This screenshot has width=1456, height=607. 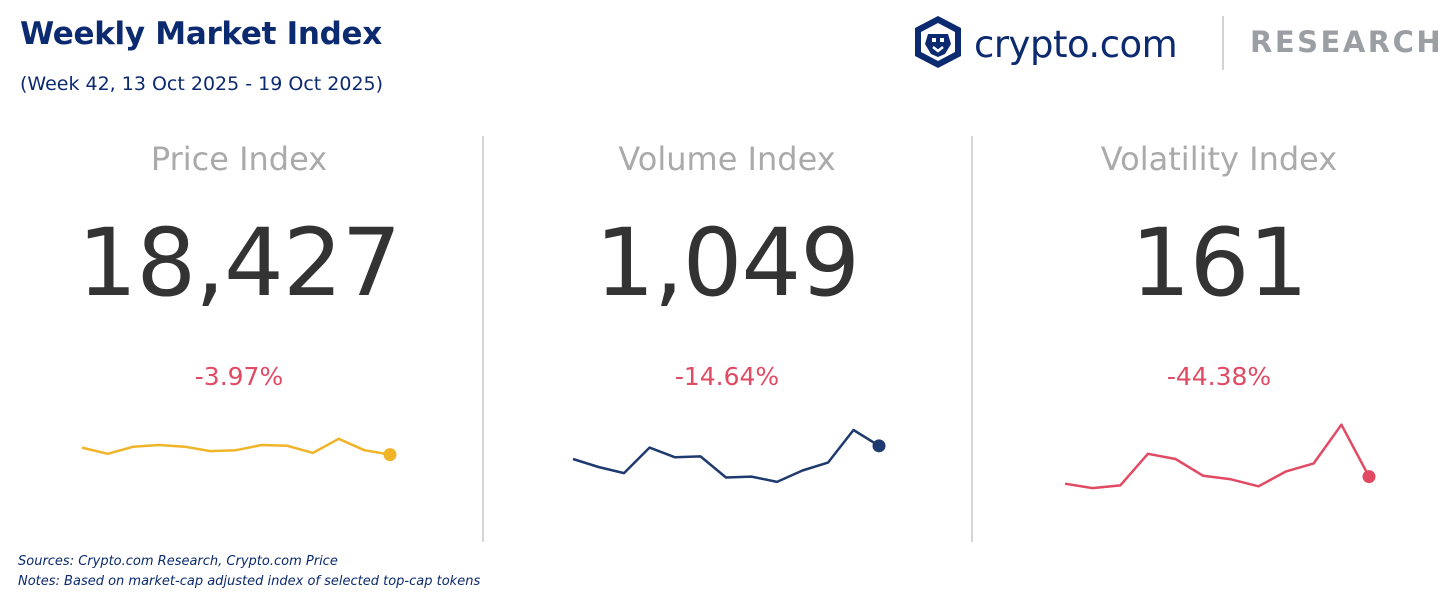 I want to click on brand-name: crypto.com, so click(x=1076, y=44).